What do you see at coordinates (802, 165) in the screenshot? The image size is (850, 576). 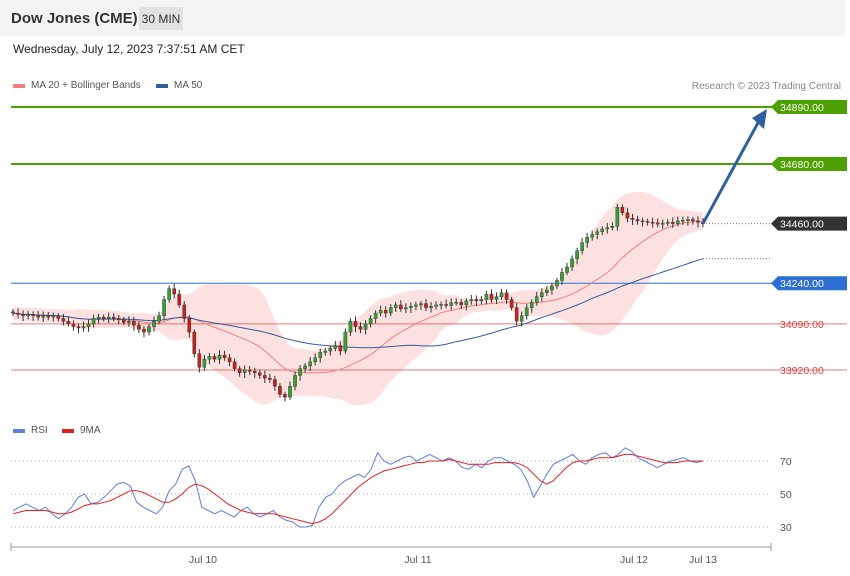 I see `price-level-label: 34680.00` at bounding box center [802, 165].